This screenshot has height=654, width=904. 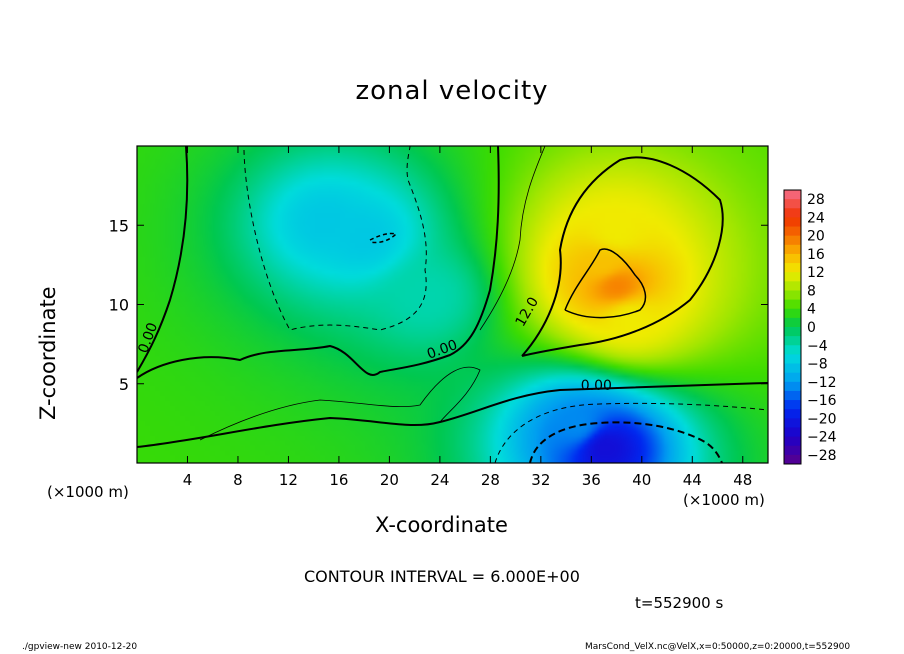 I want to click on time-label: t=552900 s, so click(x=679, y=603).